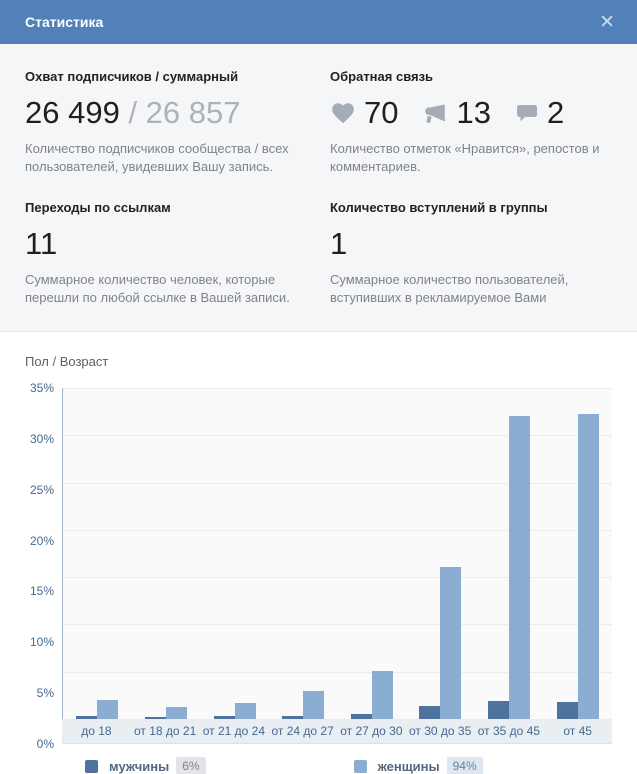 The height and width of the screenshot is (774, 637). Describe the element at coordinates (440, 731) in the screenshot. I see `x-tick-label: от 30 до 35` at that location.